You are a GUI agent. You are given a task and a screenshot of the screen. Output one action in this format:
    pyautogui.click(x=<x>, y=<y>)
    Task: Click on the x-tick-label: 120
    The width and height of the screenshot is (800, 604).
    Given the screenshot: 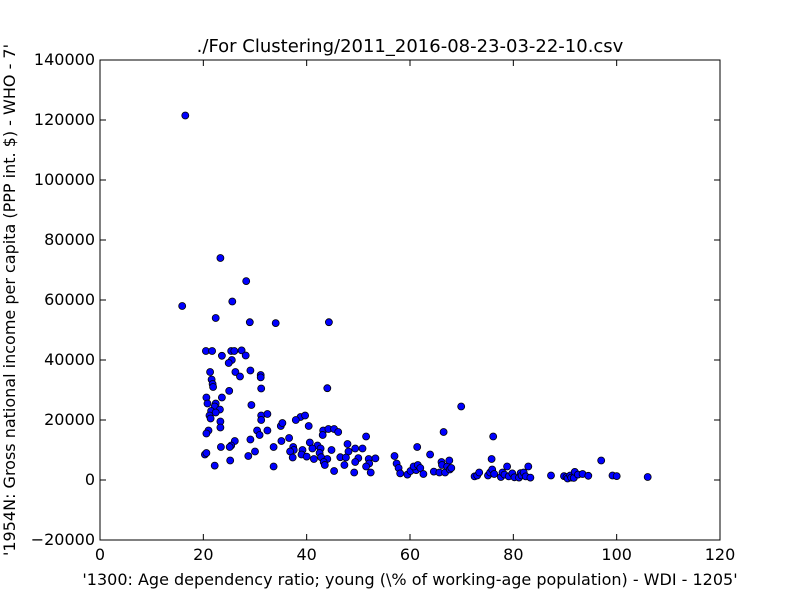 What is the action you would take?
    pyautogui.click(x=720, y=554)
    